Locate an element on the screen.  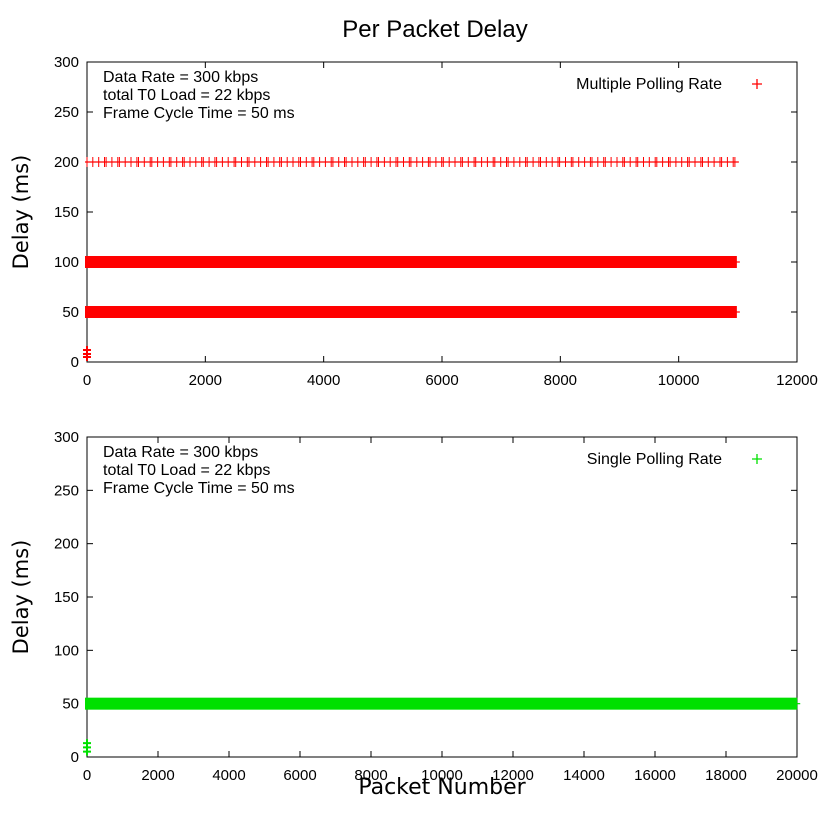
x-tick-label: 16000 is located at coordinates (655, 775).